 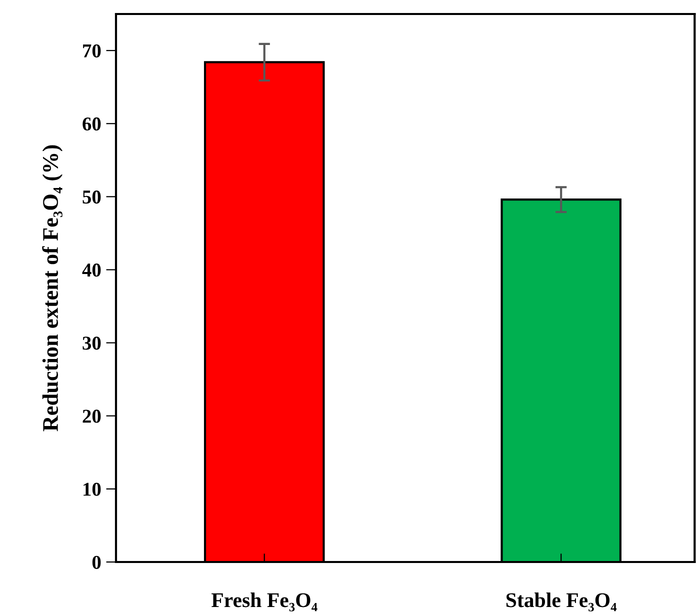 I want to click on y-tick-label: 70, so click(x=92, y=51).